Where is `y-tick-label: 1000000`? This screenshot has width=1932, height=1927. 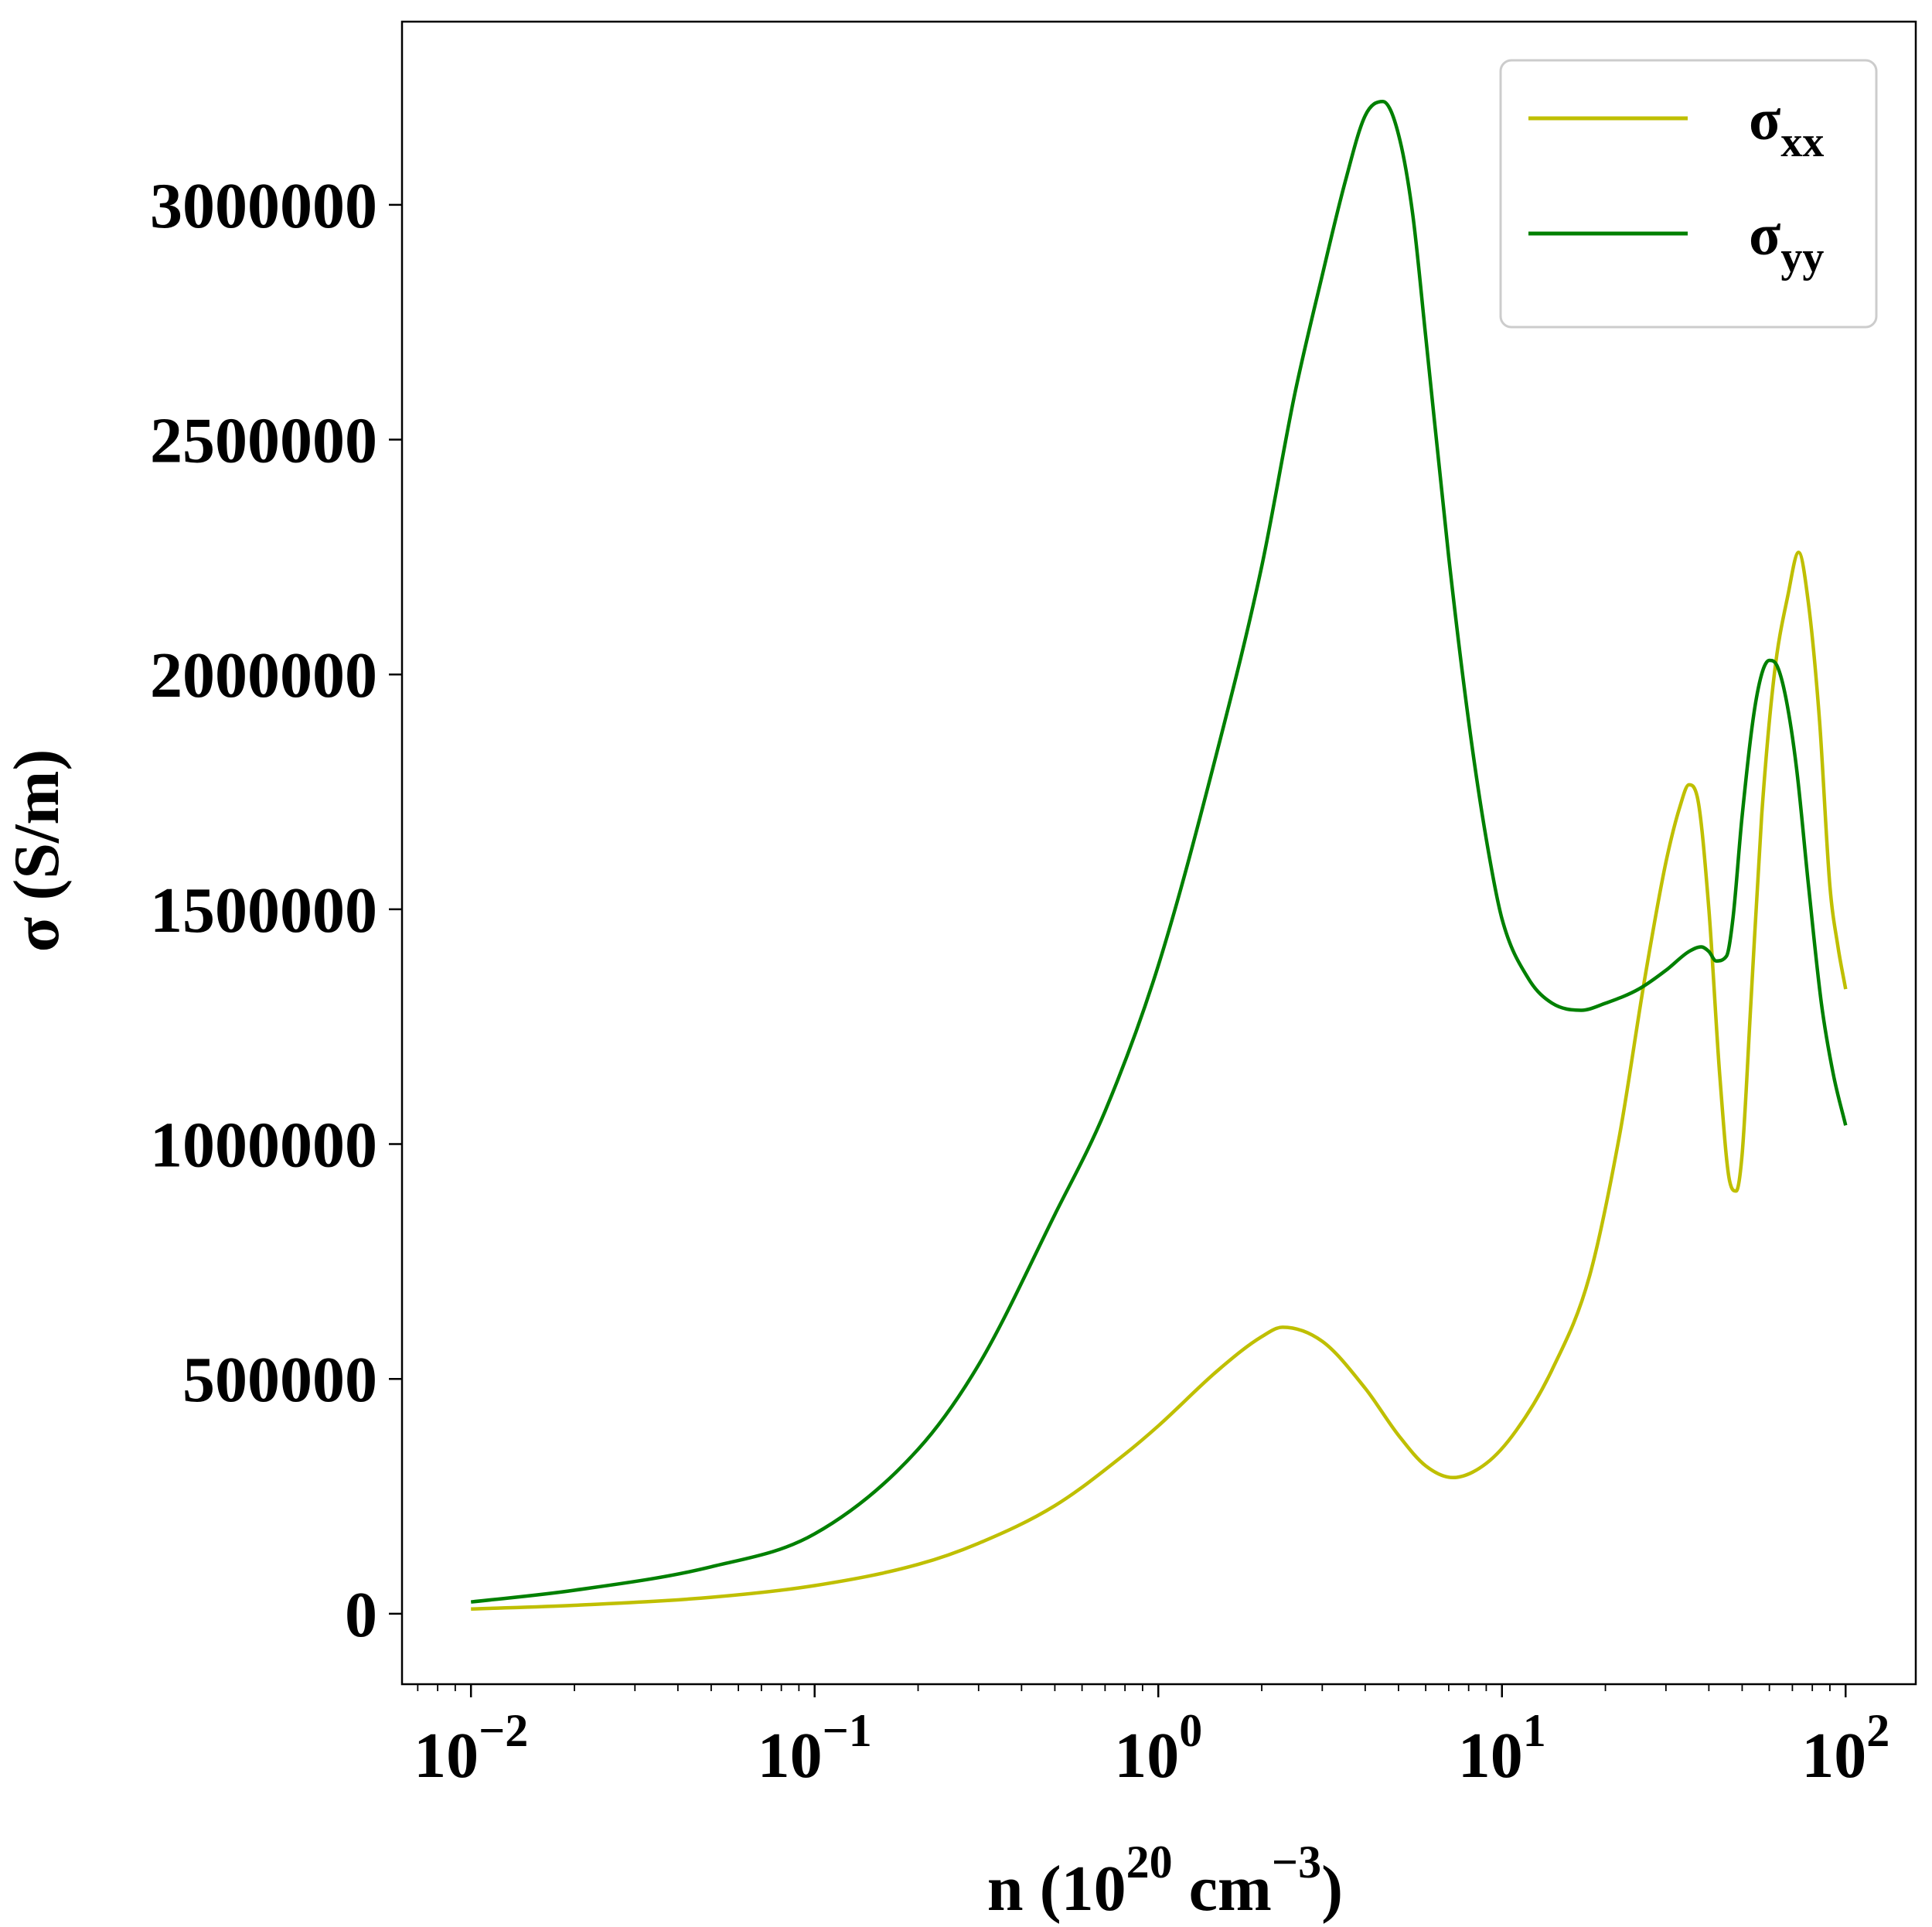
y-tick-label: 1000000 is located at coordinates (263, 1146).